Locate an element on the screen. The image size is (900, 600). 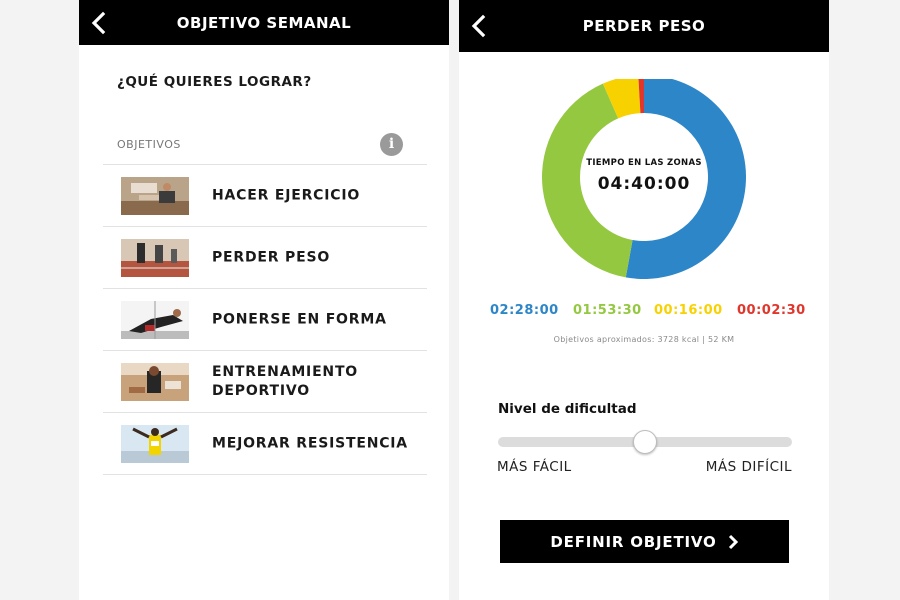
zone-arc-red is located at coordinates (641, 96).